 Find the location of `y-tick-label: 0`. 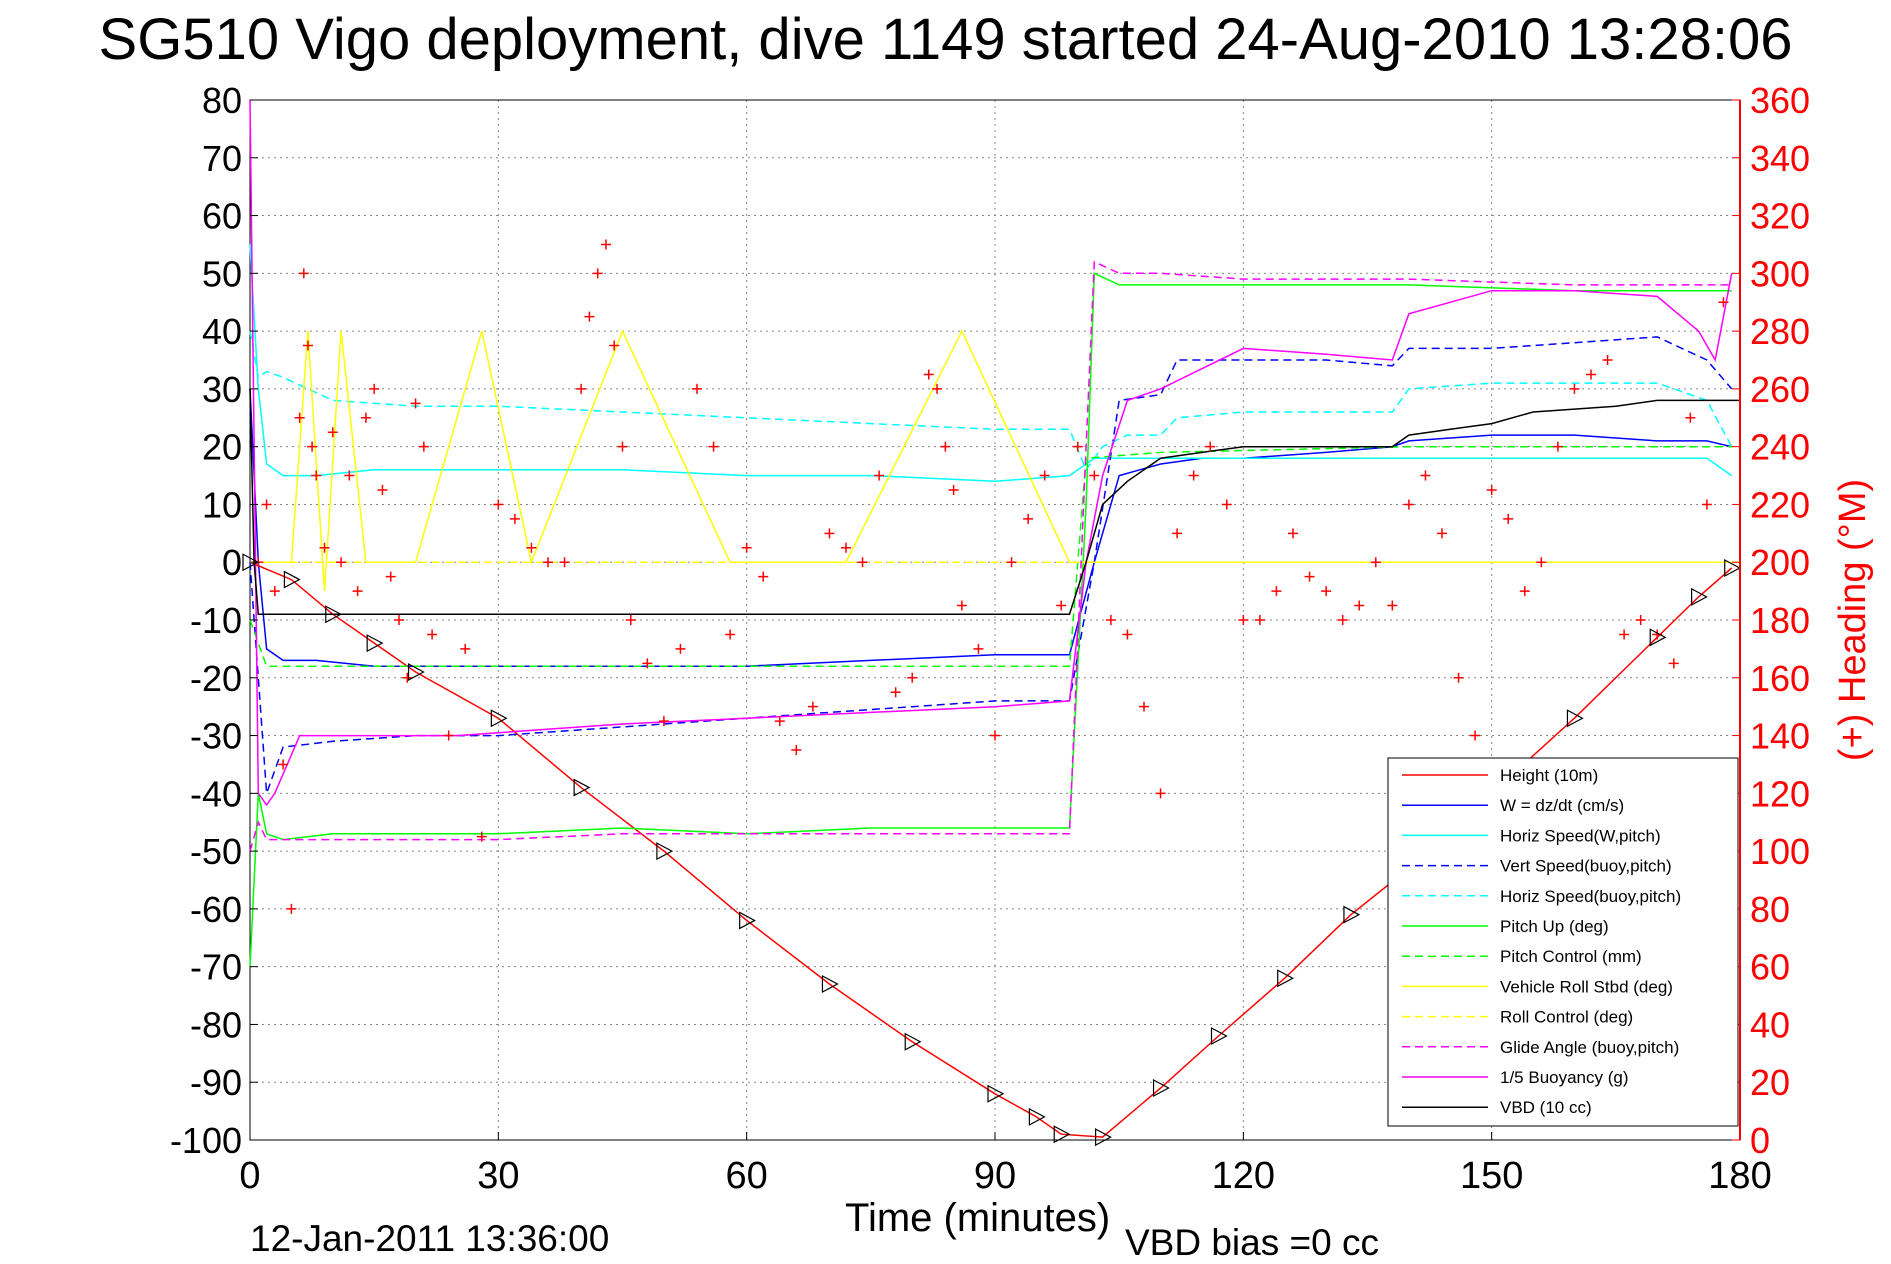

y-tick-label: 0 is located at coordinates (232, 562).